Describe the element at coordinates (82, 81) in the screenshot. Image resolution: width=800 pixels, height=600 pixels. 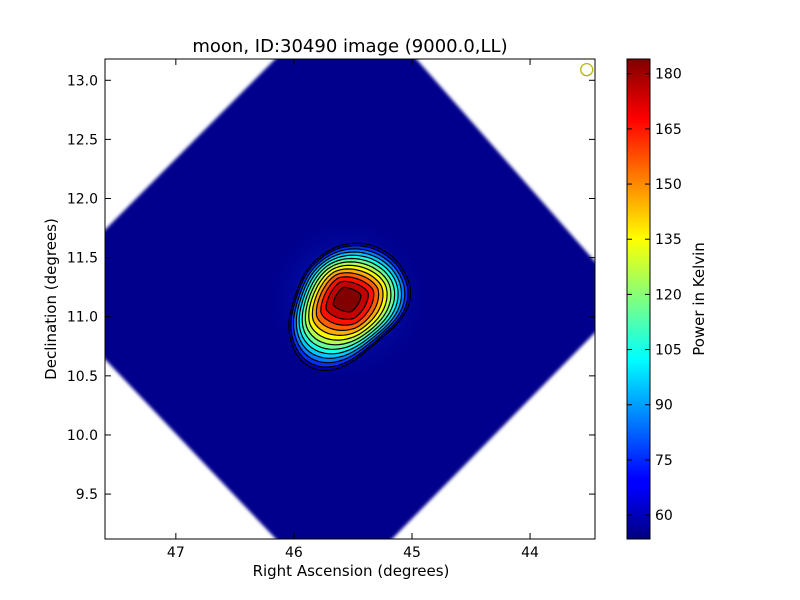
I see `y-tick-label: 13.0` at that location.